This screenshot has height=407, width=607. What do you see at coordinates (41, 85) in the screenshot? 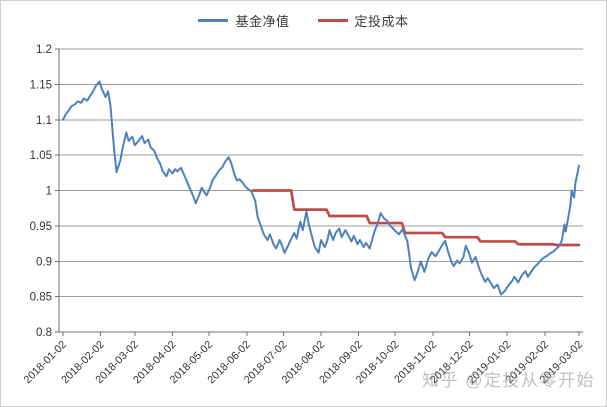
I see `y-axis-label: 1.15` at bounding box center [41, 85].